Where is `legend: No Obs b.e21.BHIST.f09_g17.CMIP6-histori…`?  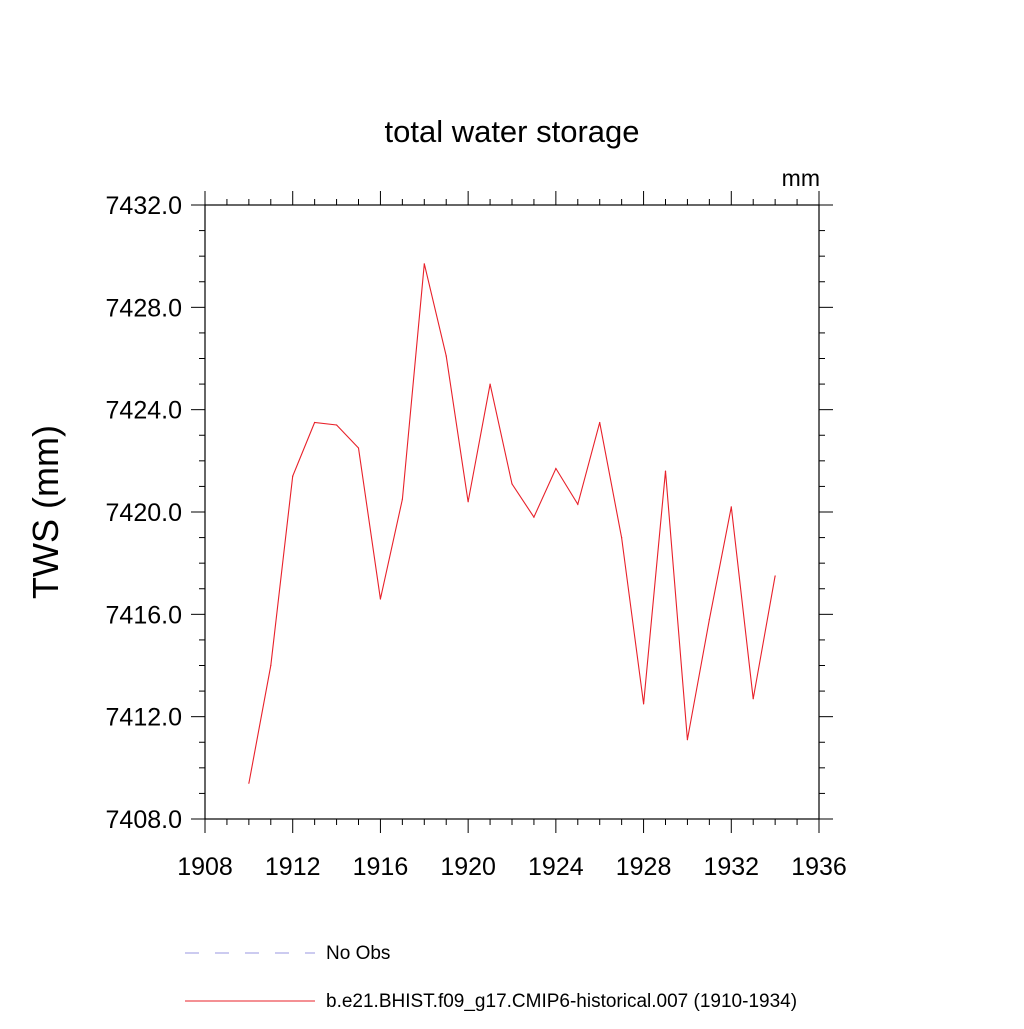
legend: No Obs b.e21.BHIST.f09_g17.CMIP6-histori… is located at coordinates (491, 977).